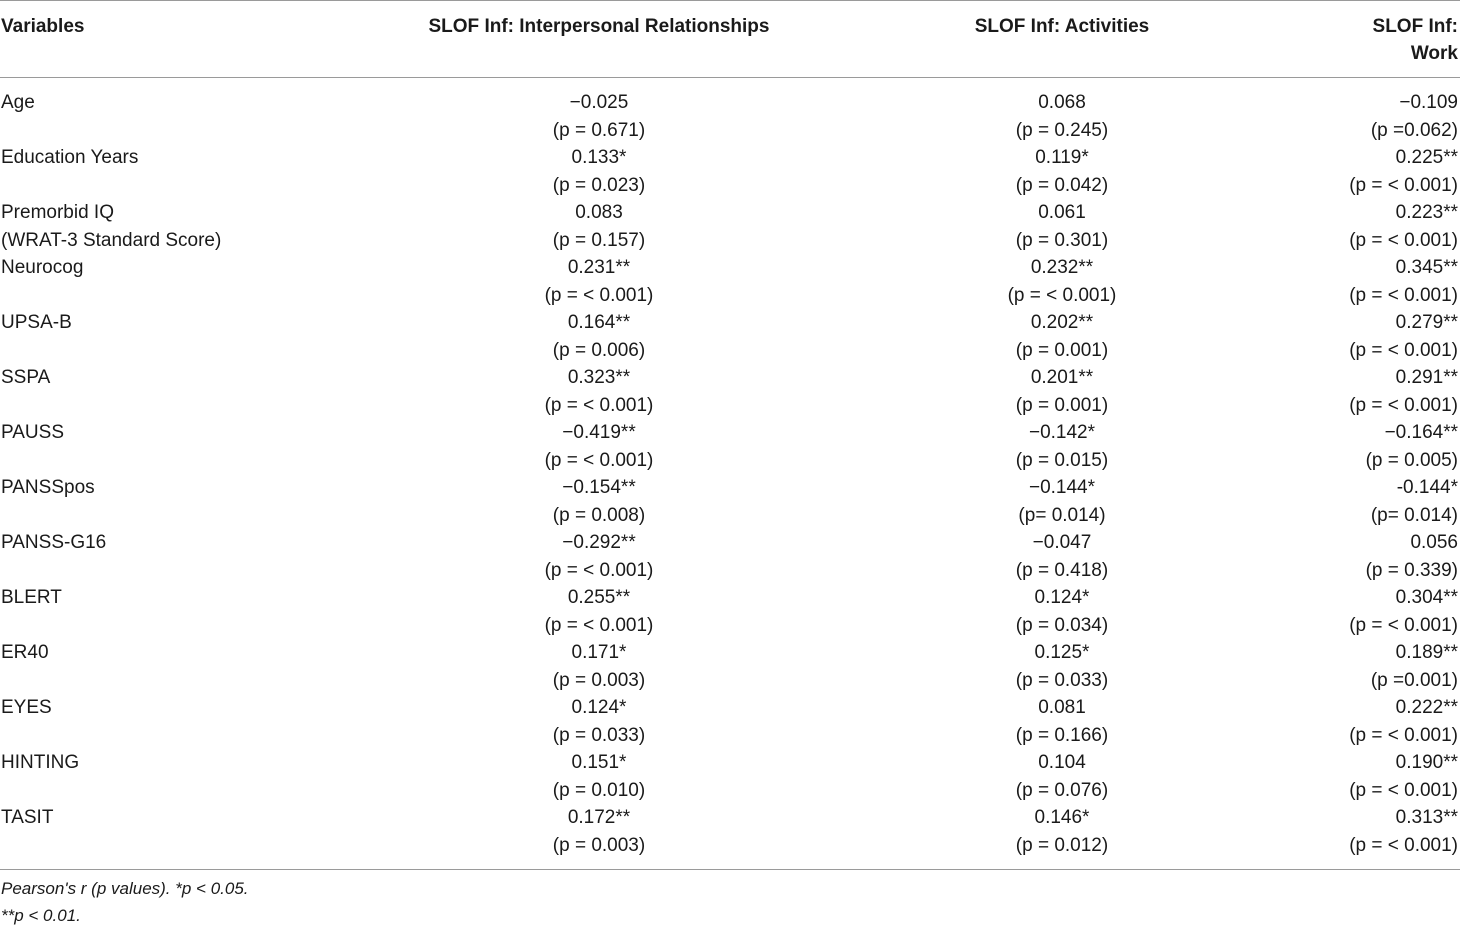 The image size is (1460, 929). What do you see at coordinates (599, 432) in the screenshot?
I see `correlation-value: −0.419**` at bounding box center [599, 432].